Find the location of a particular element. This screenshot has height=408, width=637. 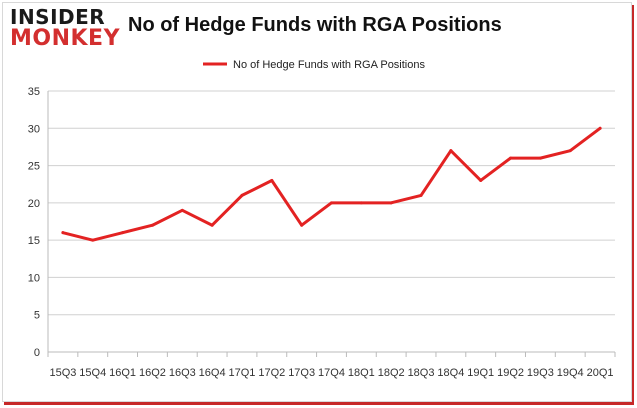

y-tick-20: 20 is located at coordinates (34, 204).